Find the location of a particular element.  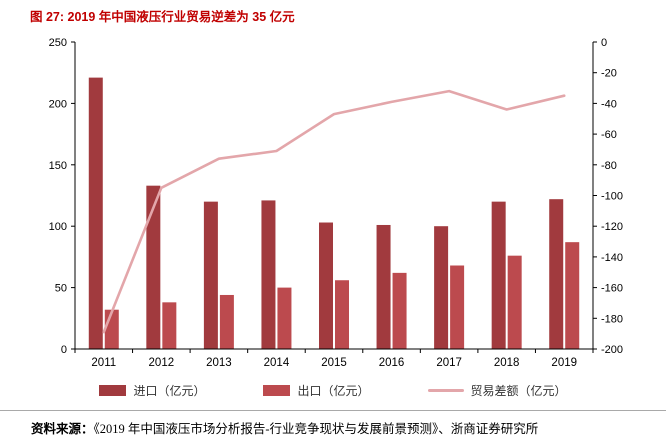

svg-text: -120 is located at coordinates (612, 227).